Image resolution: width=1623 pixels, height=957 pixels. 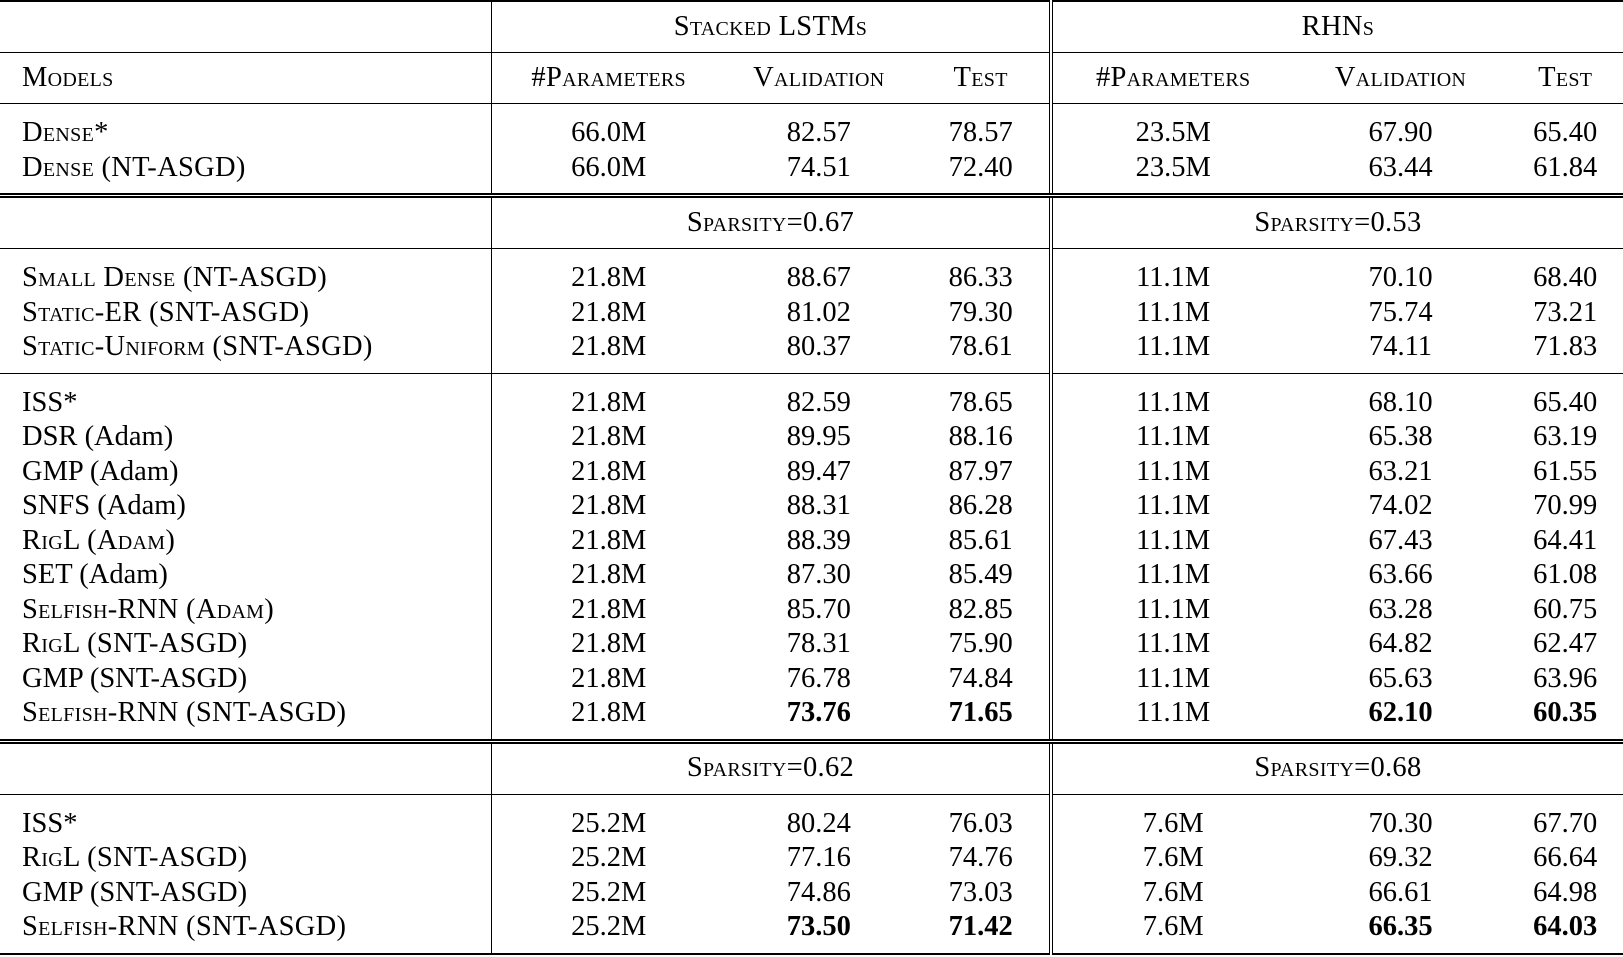 What do you see at coordinates (1565, 892) in the screenshot?
I see `cell-test-rhn: 64.98` at bounding box center [1565, 892].